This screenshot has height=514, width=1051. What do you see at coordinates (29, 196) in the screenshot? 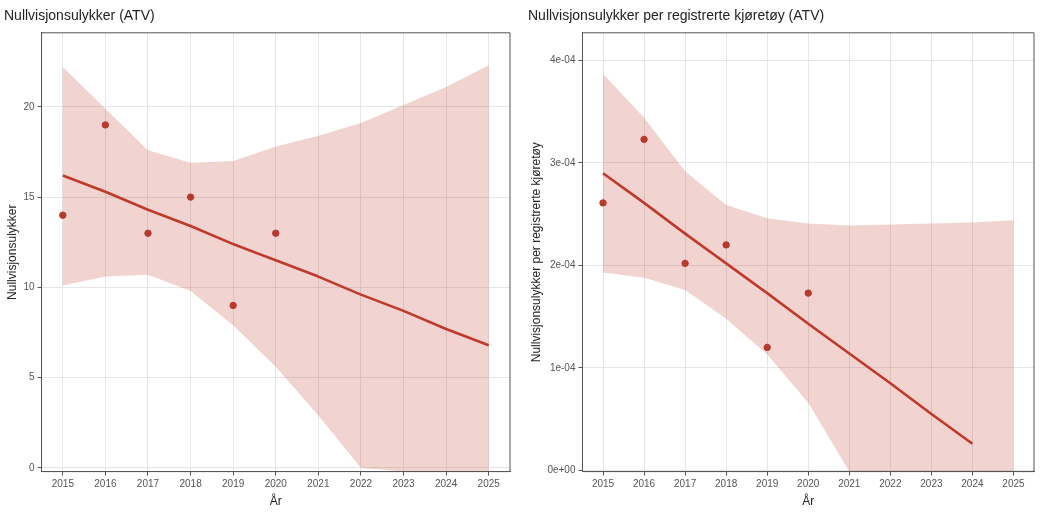
I see `y-tick-label: 15` at bounding box center [29, 196].